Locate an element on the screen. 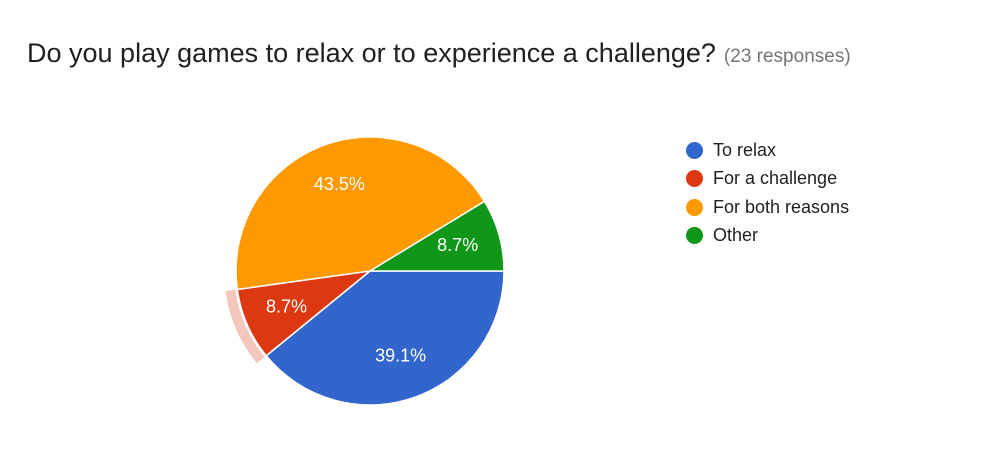 The height and width of the screenshot is (466, 1004). legend-item-other: Other is located at coordinates (767, 236).